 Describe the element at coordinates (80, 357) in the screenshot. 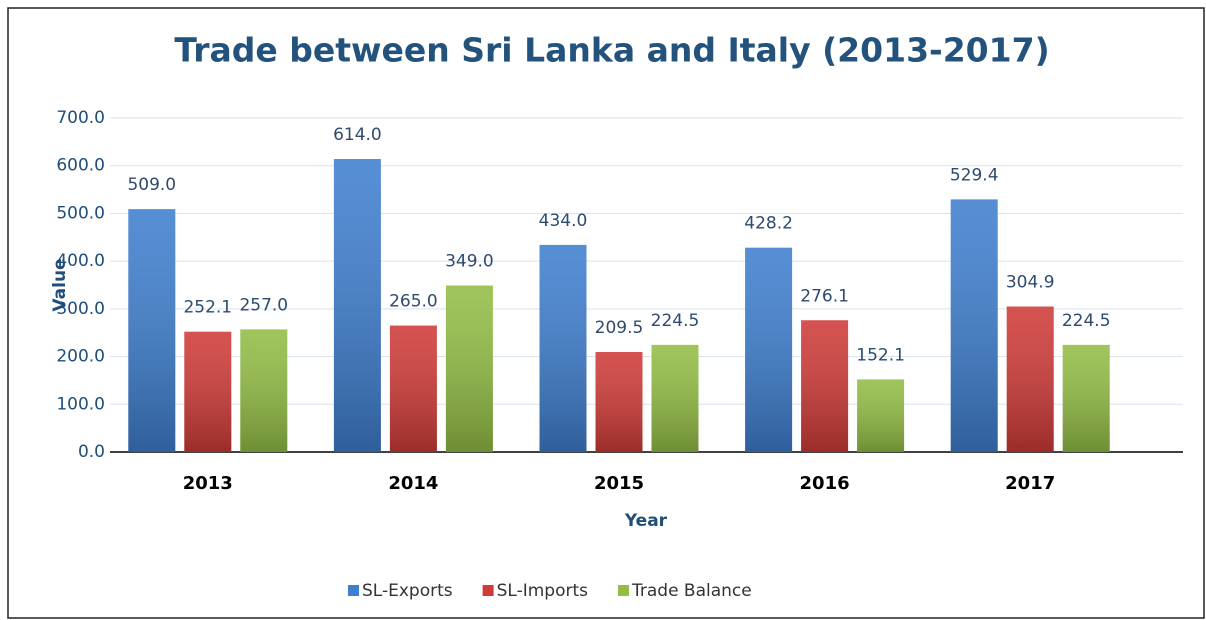

I see `y-tick-label: 200.0` at that location.